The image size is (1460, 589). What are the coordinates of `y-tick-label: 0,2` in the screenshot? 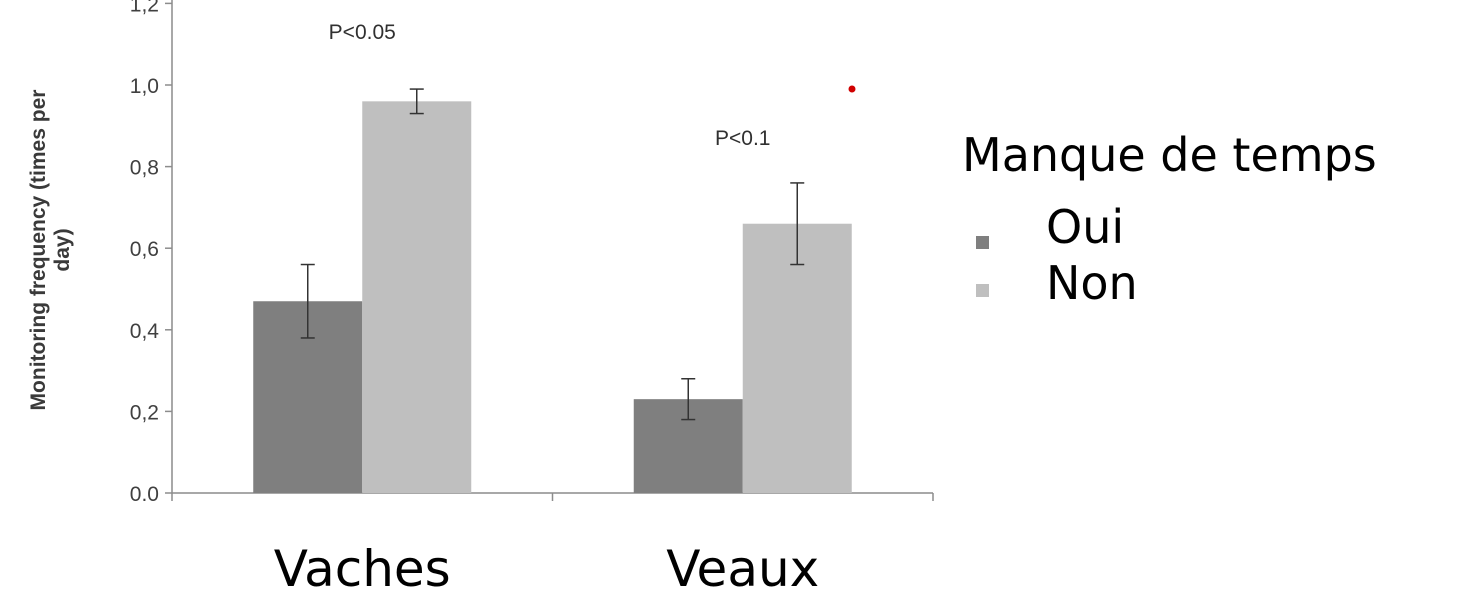 It's located at (144, 412).